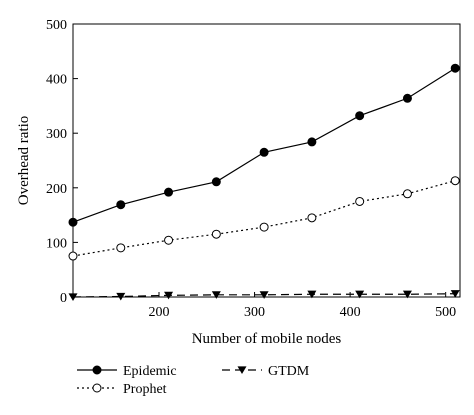 This screenshot has height=415, width=474. What do you see at coordinates (97, 388) in the screenshot?
I see `legend-marker-prophet` at bounding box center [97, 388].